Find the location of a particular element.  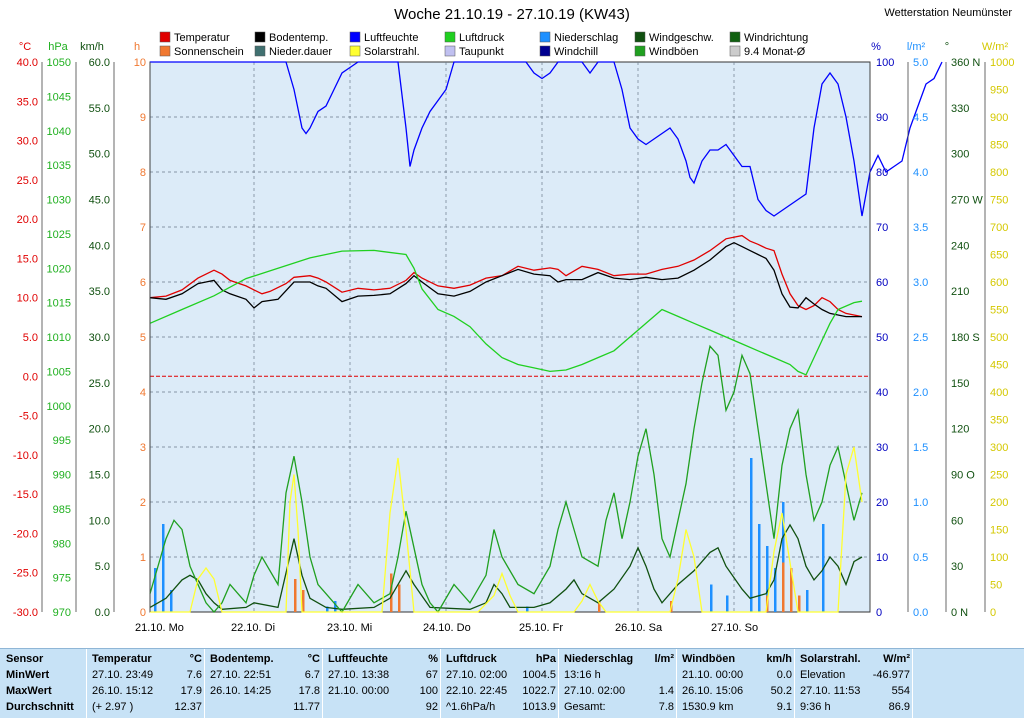

x-label: 23.10. Mi is located at coordinates (349, 628).